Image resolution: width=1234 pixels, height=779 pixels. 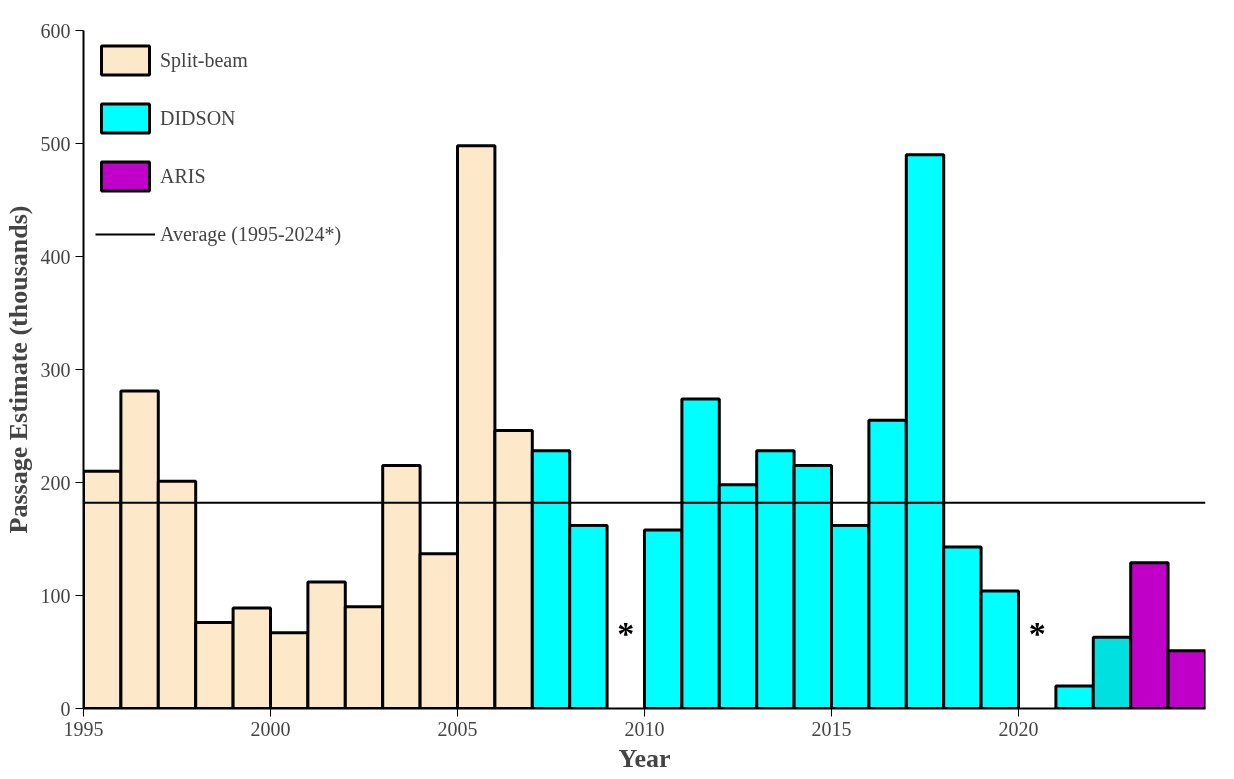 What do you see at coordinates (55, 143) in the screenshot?
I see `y-tick-label: 500` at bounding box center [55, 143].